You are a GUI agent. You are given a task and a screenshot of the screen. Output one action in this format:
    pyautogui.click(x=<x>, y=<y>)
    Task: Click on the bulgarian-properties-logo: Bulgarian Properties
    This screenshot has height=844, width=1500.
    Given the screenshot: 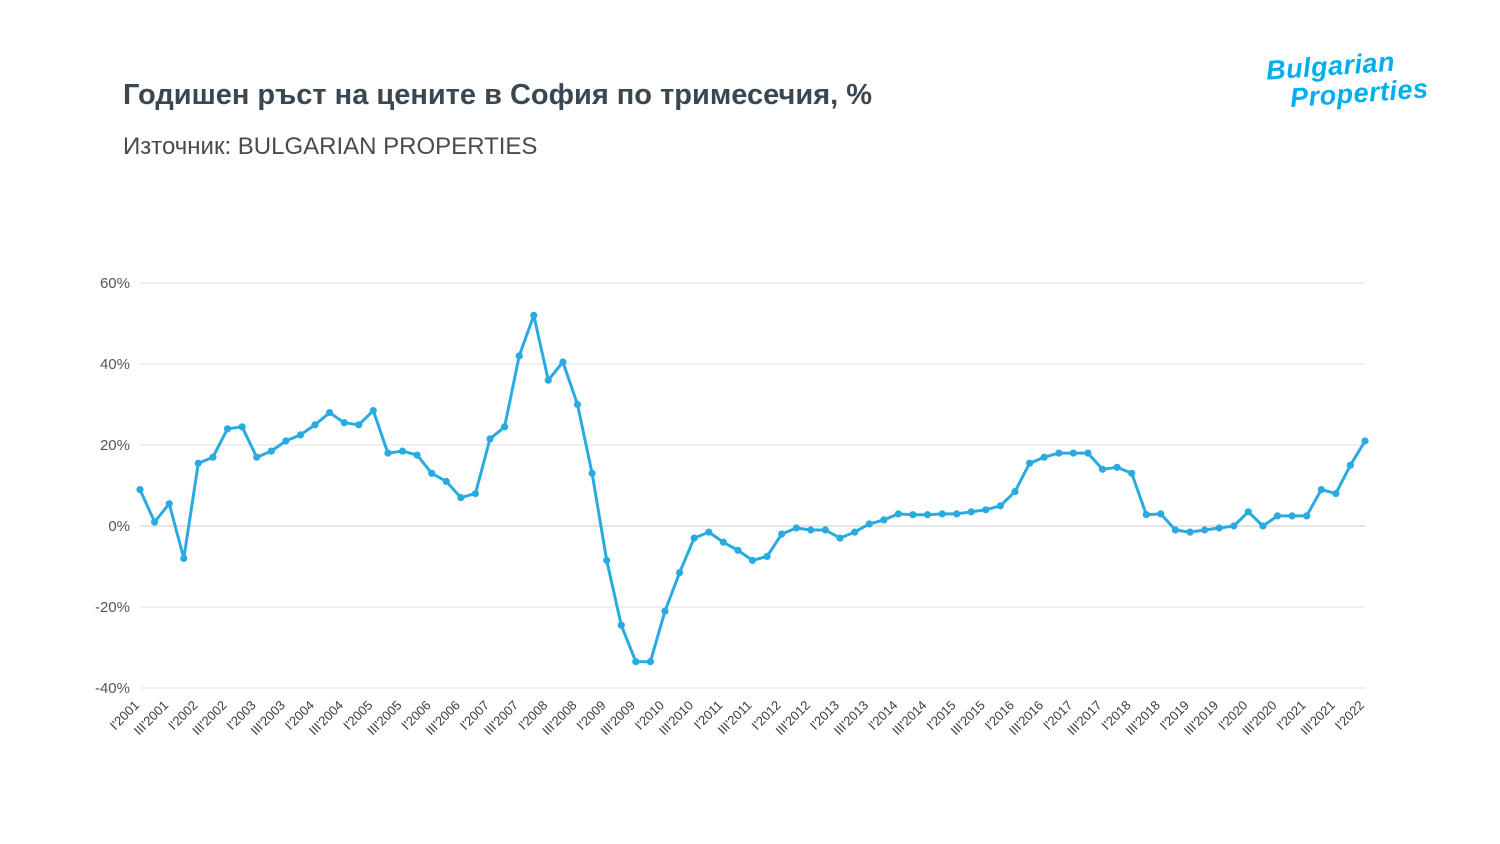 What is the action you would take?
    pyautogui.click(x=1348, y=79)
    